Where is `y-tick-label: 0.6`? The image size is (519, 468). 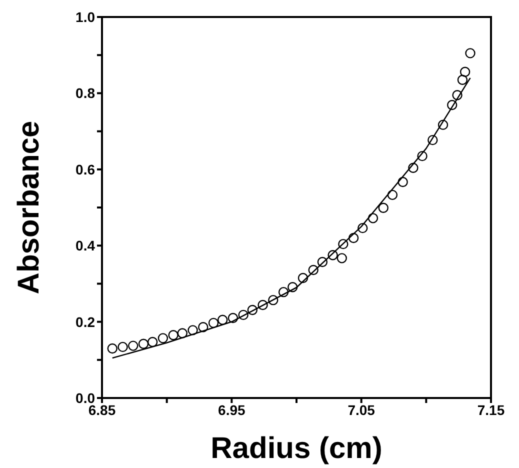
y-tick-label: 0.6 is located at coordinates (86, 169).